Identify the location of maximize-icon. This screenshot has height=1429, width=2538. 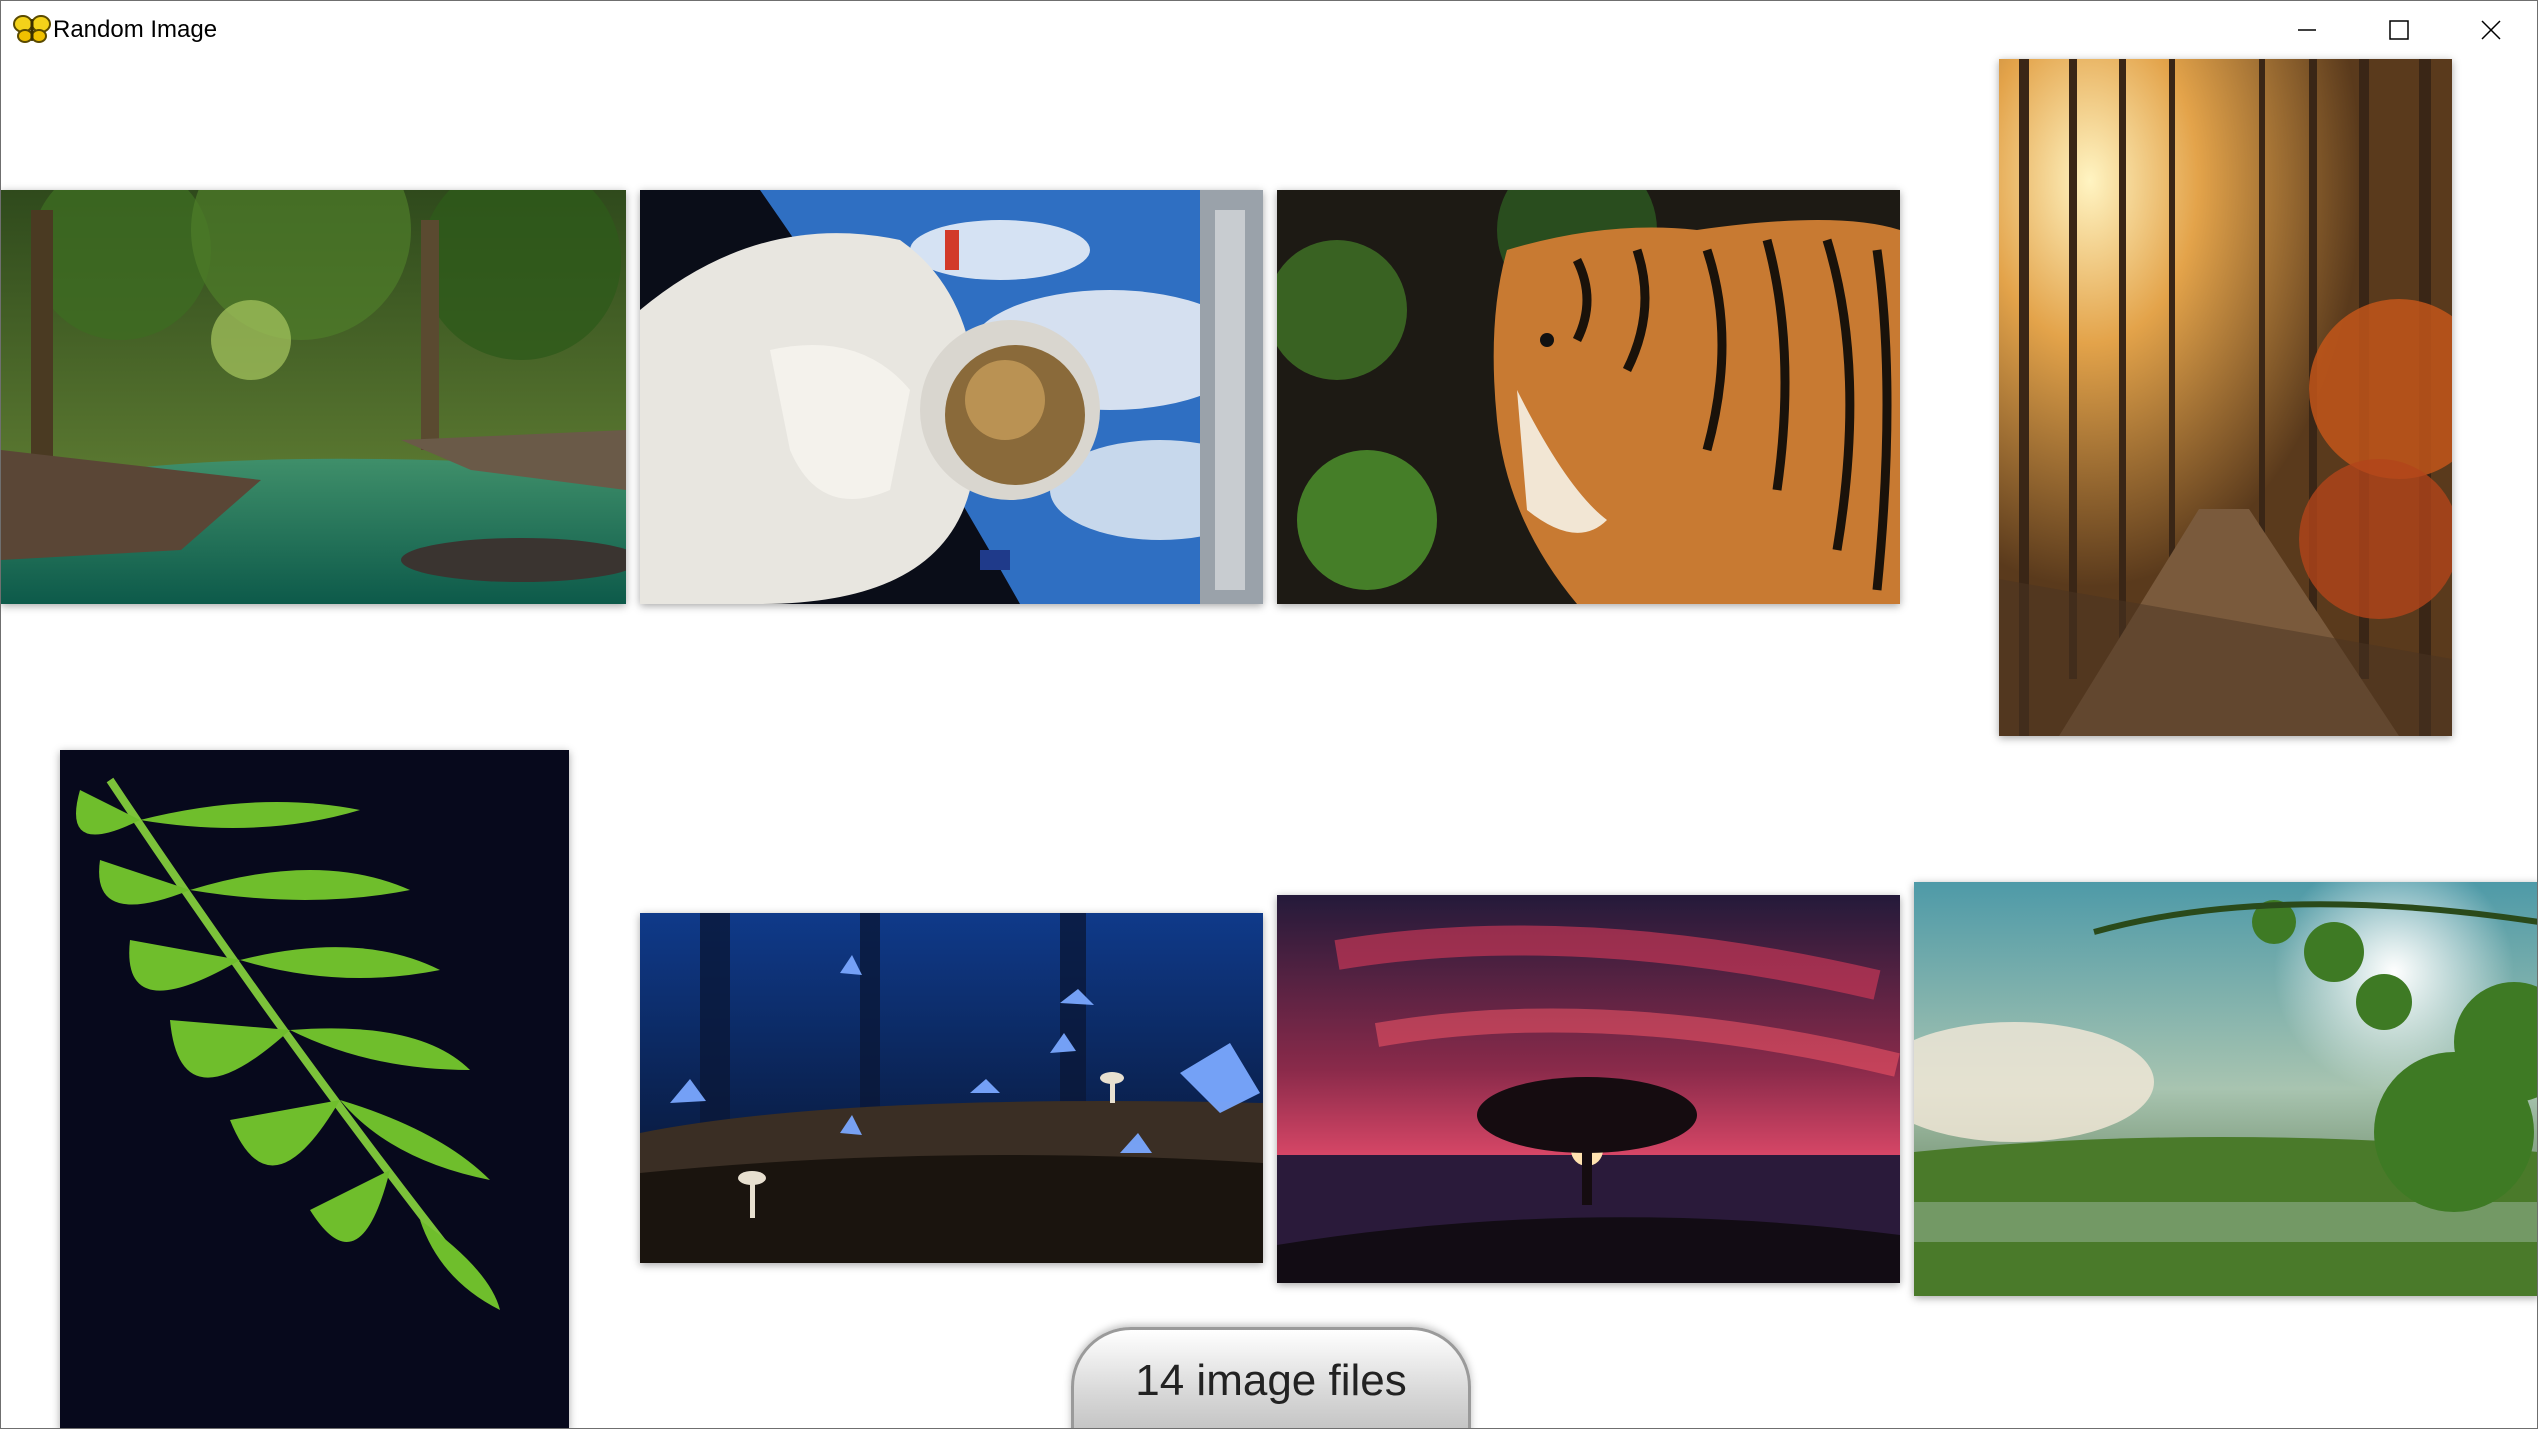
(2399, 30).